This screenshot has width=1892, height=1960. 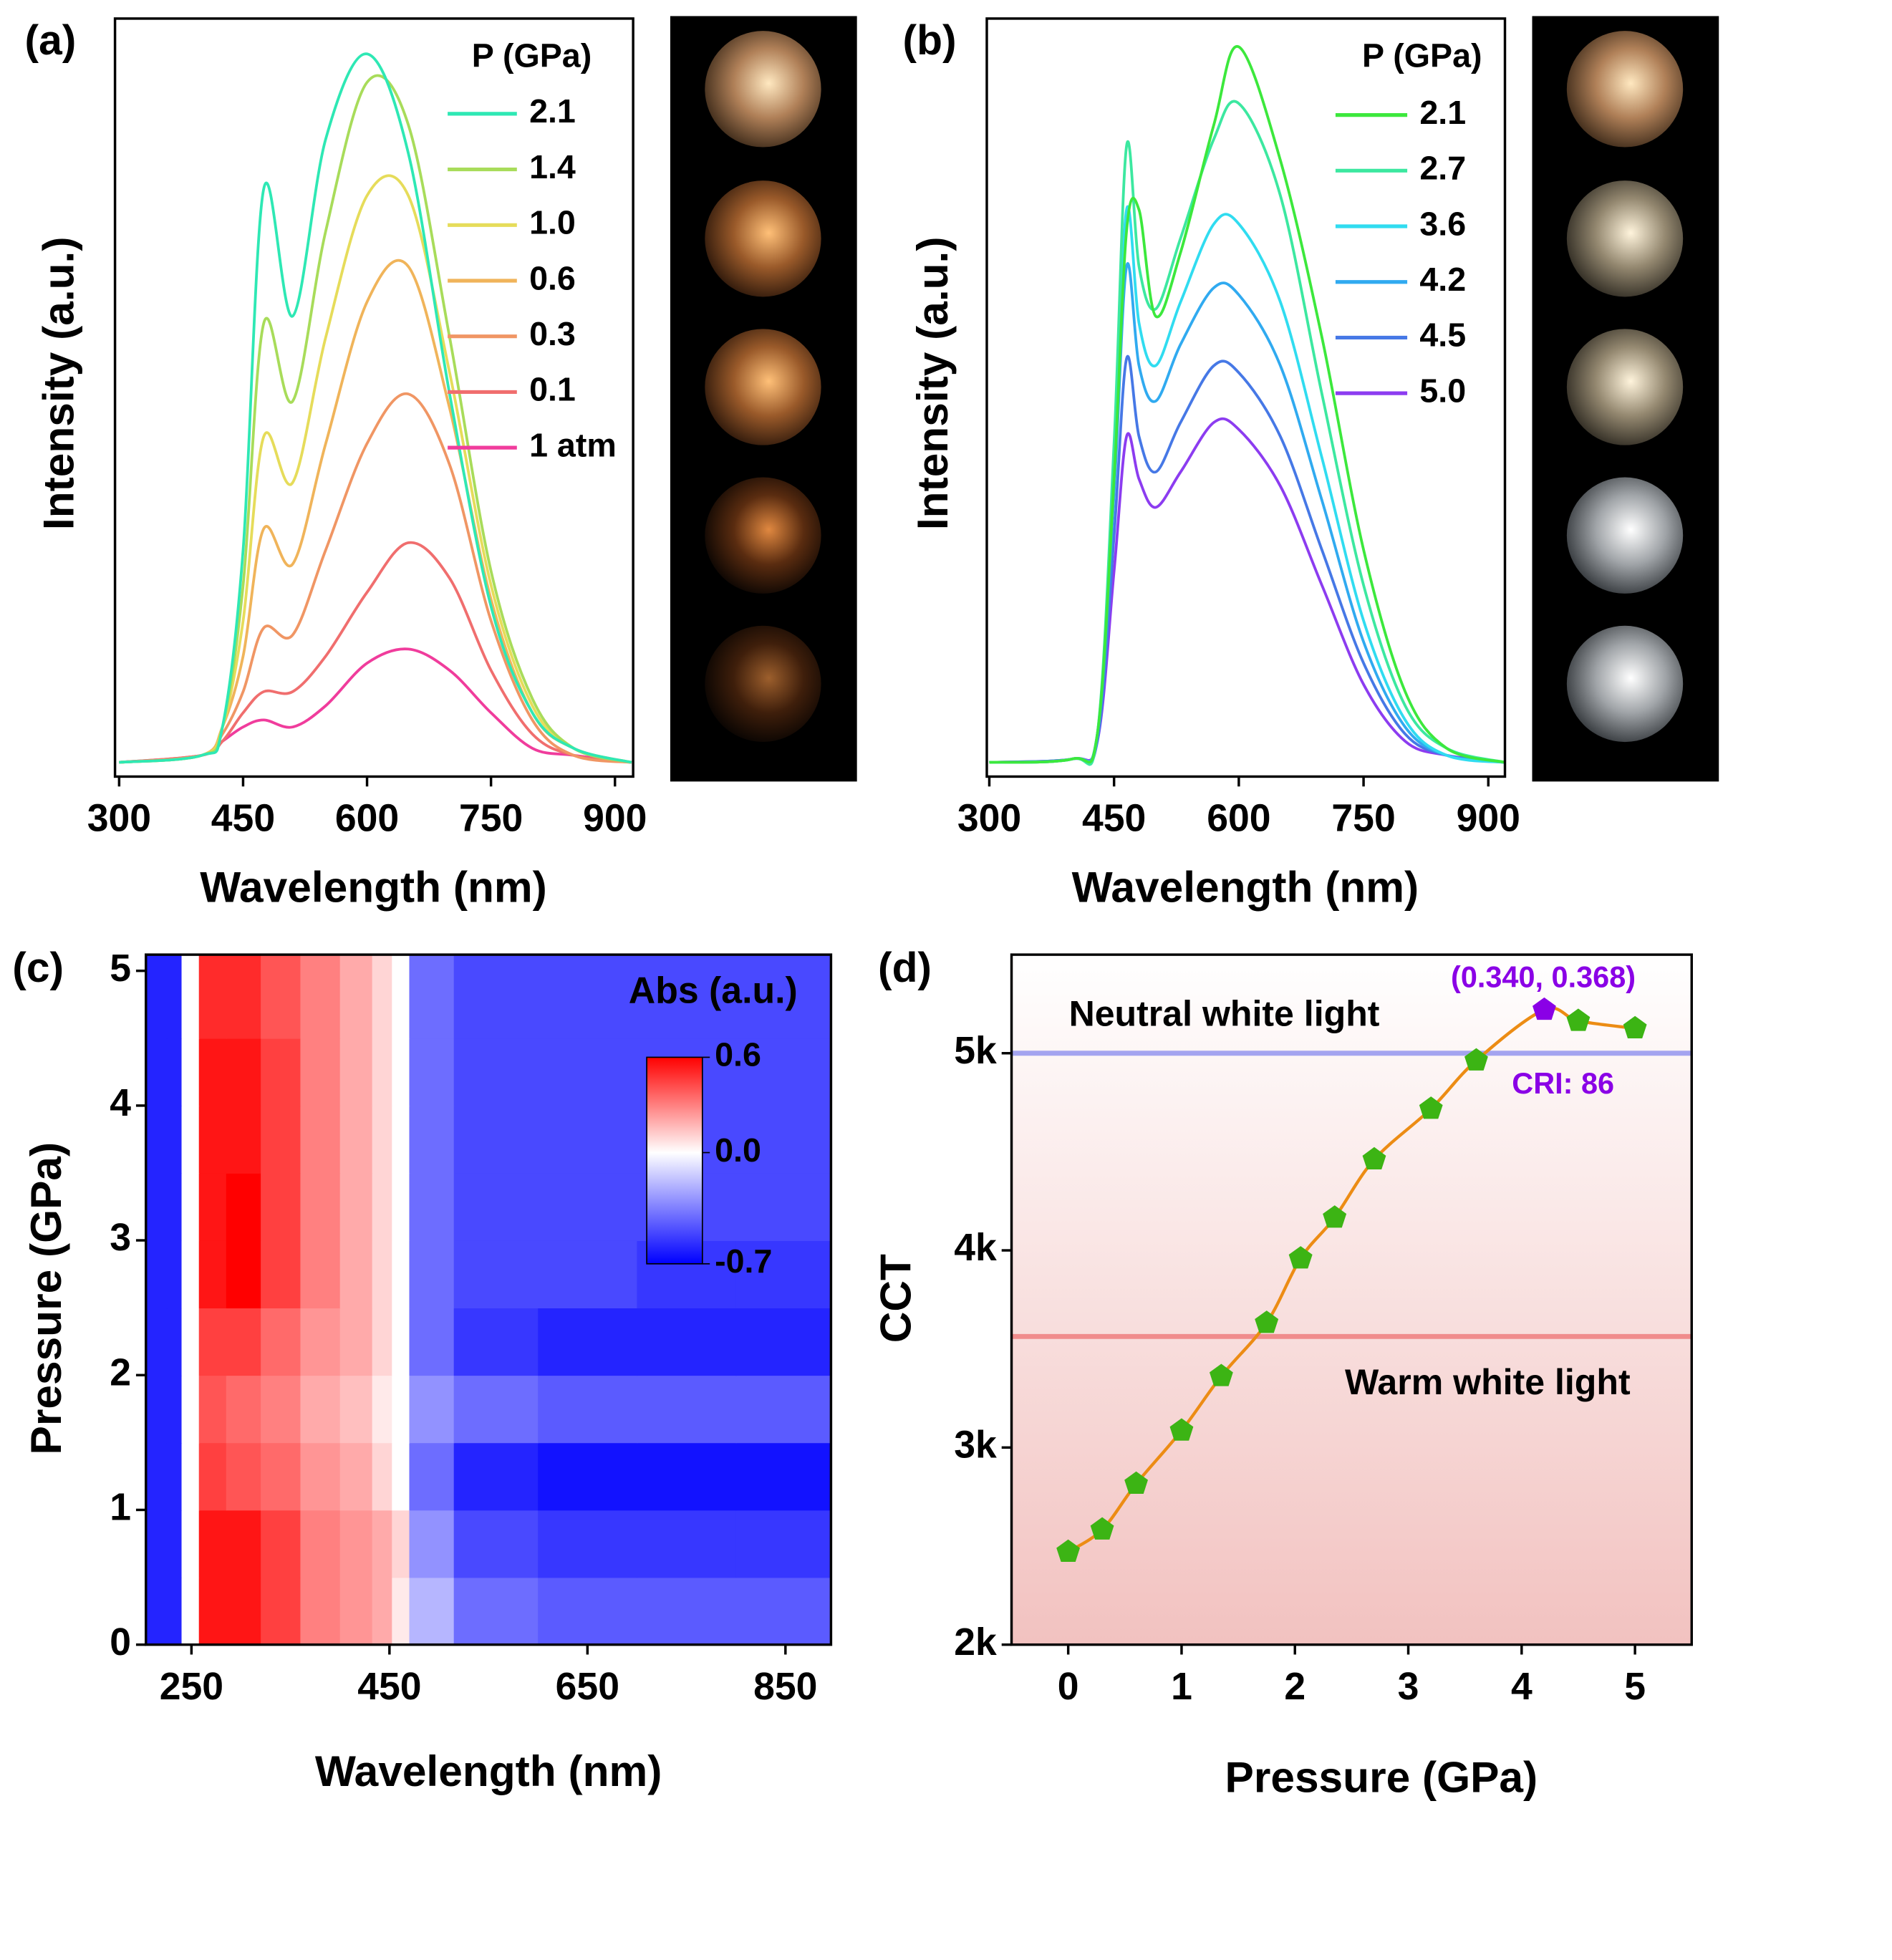 What do you see at coordinates (785, 1687) in the screenshot?
I see `x-tick-label: 850` at bounding box center [785, 1687].